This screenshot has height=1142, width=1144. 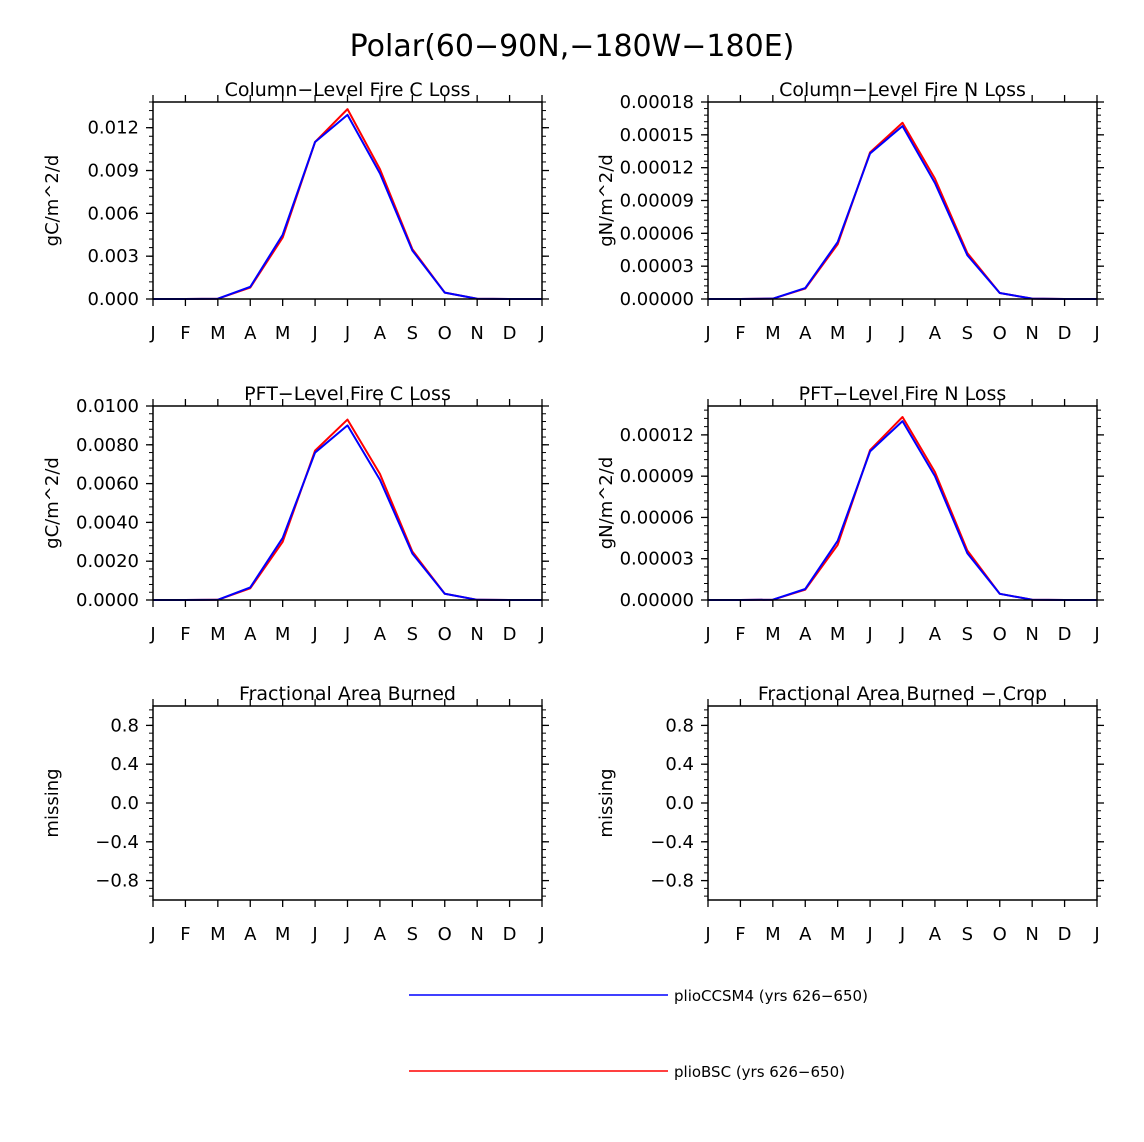 I want to click on legend-entry-1: plioBSC (yrs 626−650), so click(x=627, y=1072).